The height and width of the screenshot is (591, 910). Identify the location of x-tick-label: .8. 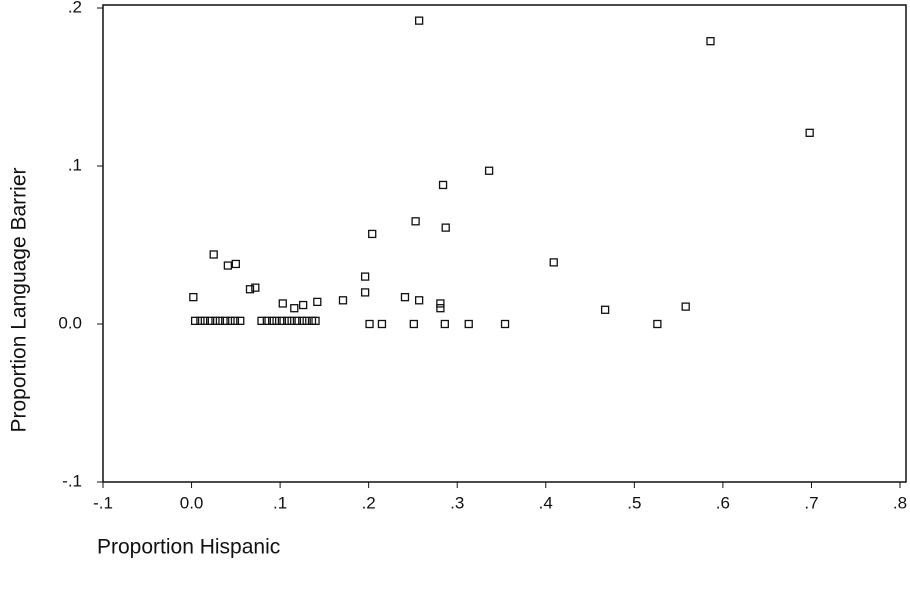
(900, 502).